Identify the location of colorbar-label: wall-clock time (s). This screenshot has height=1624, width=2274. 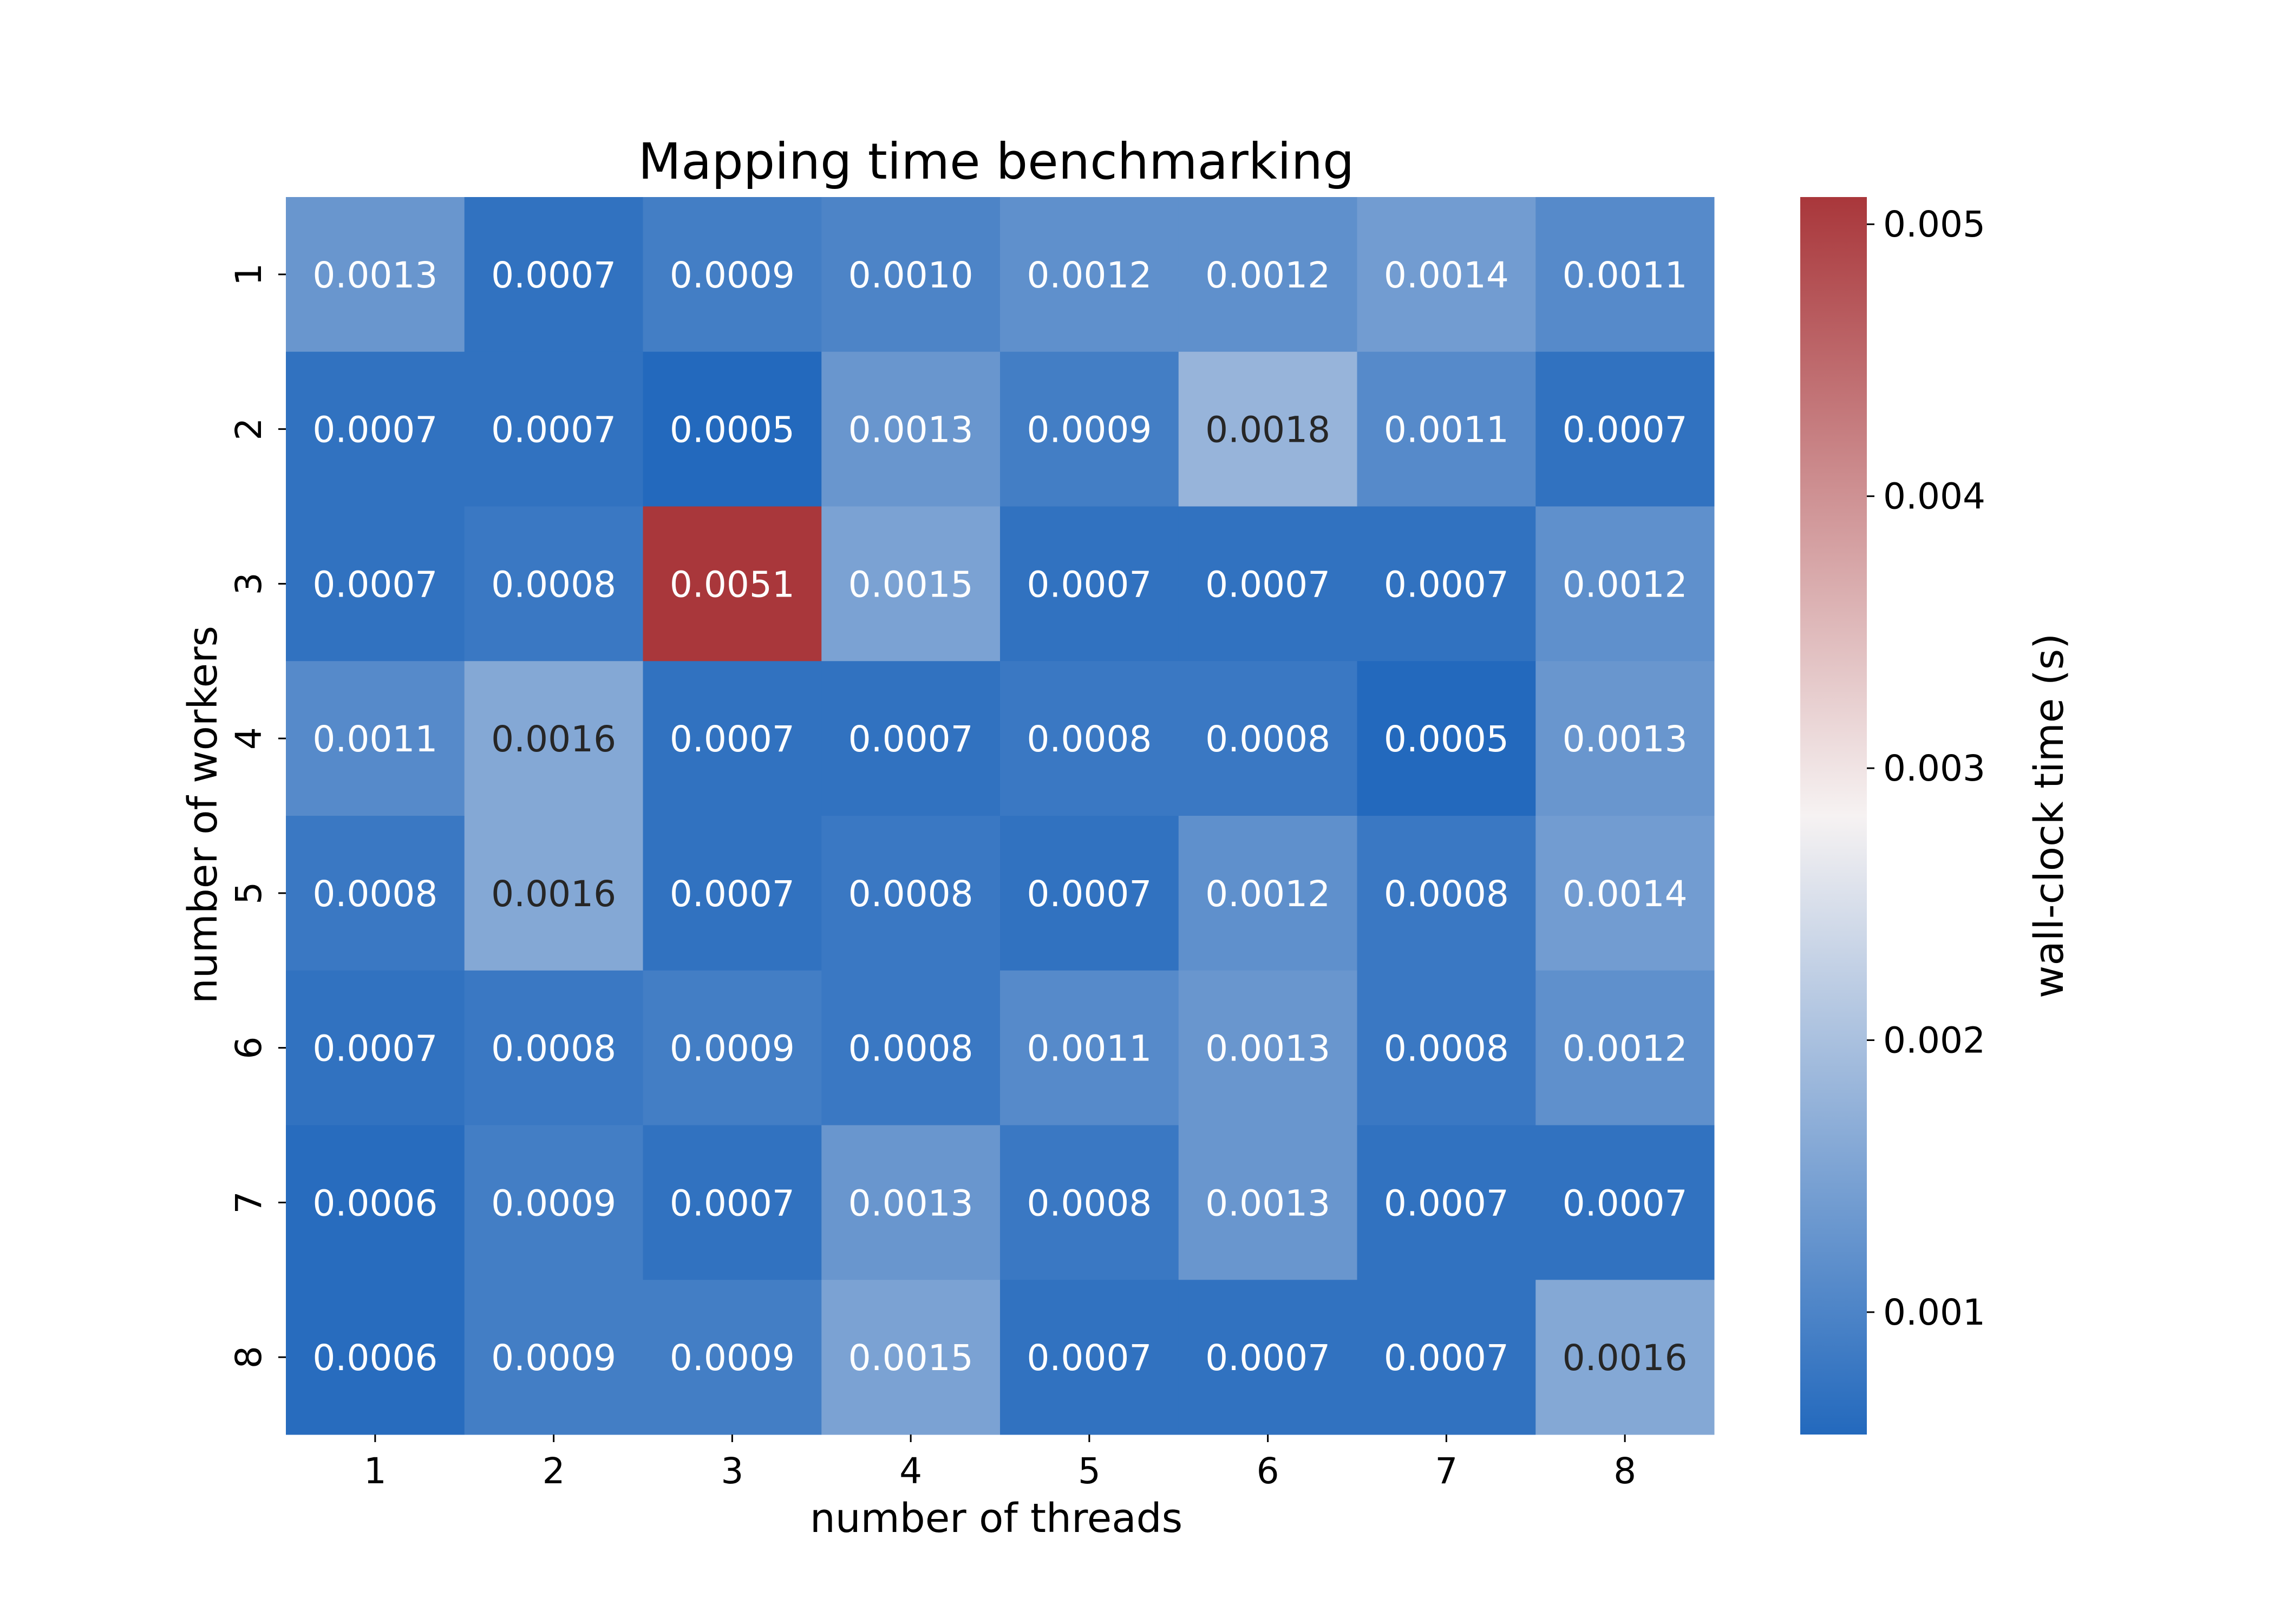
(2049, 815).